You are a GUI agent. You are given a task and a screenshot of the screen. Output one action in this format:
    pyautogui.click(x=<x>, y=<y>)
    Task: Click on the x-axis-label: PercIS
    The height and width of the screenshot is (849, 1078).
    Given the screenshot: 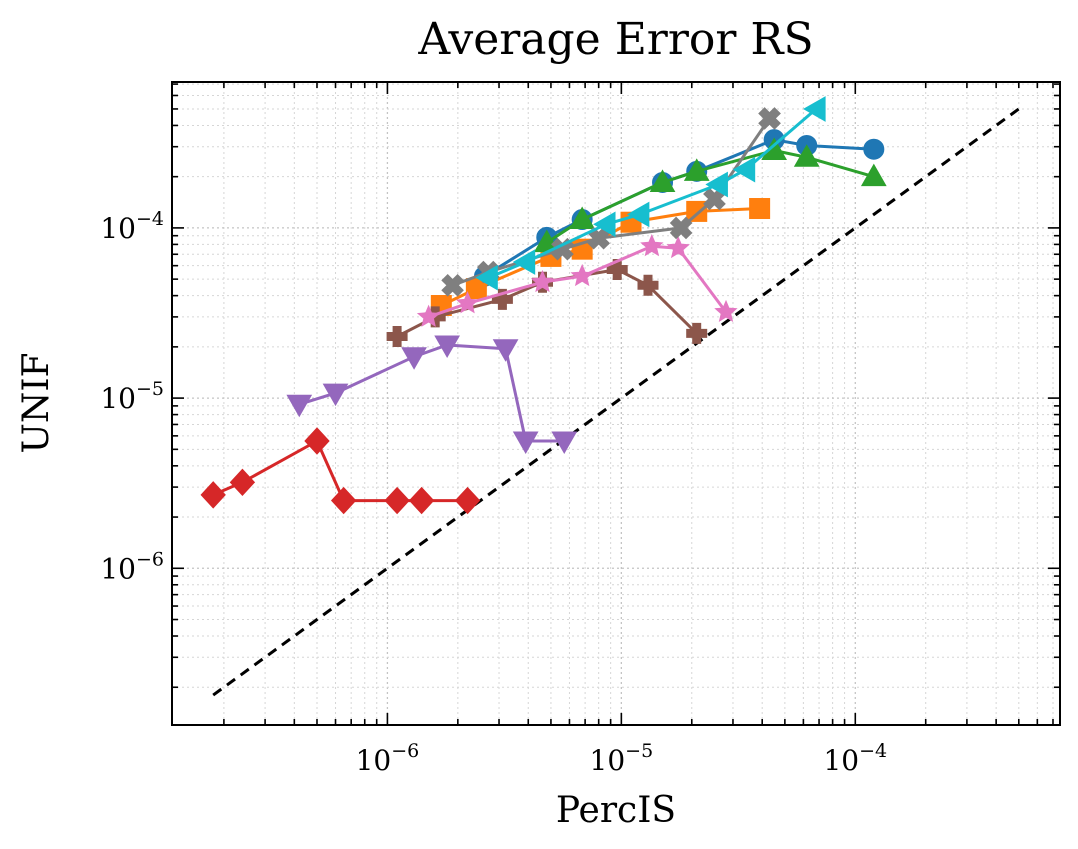 What is the action you would take?
    pyautogui.click(x=616, y=810)
    